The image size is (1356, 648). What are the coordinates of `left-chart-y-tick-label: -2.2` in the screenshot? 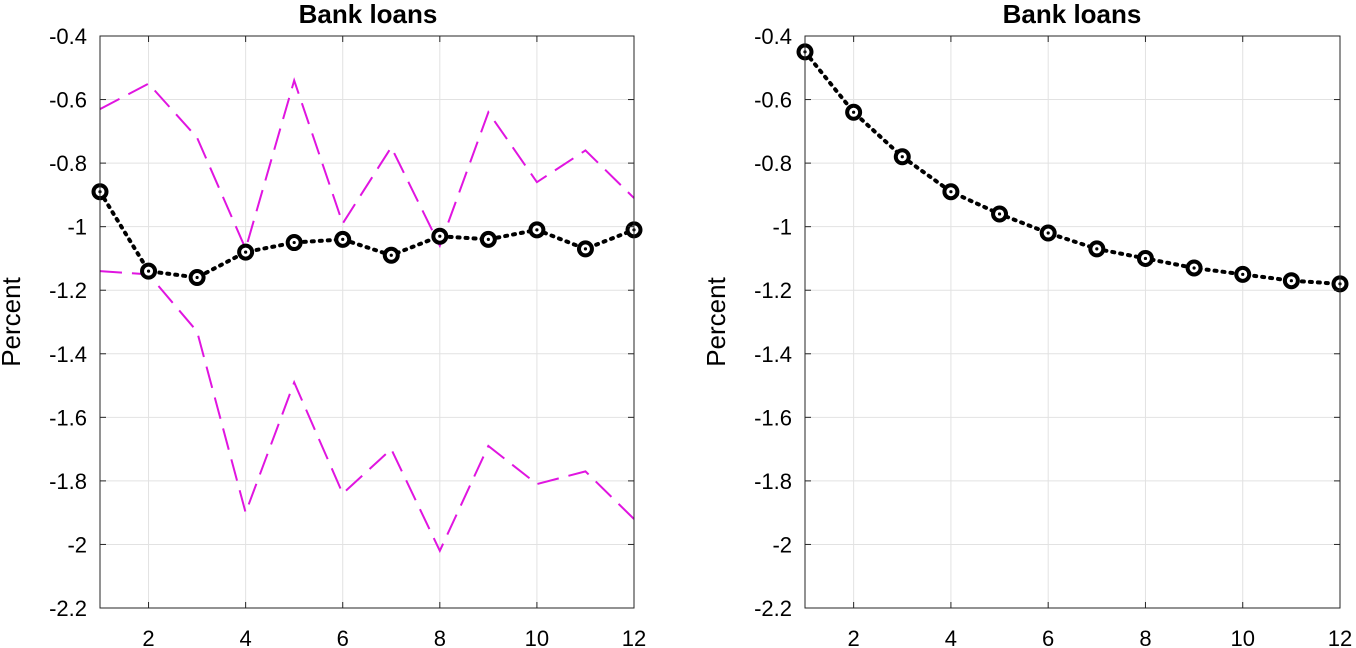 It's located at (68, 608).